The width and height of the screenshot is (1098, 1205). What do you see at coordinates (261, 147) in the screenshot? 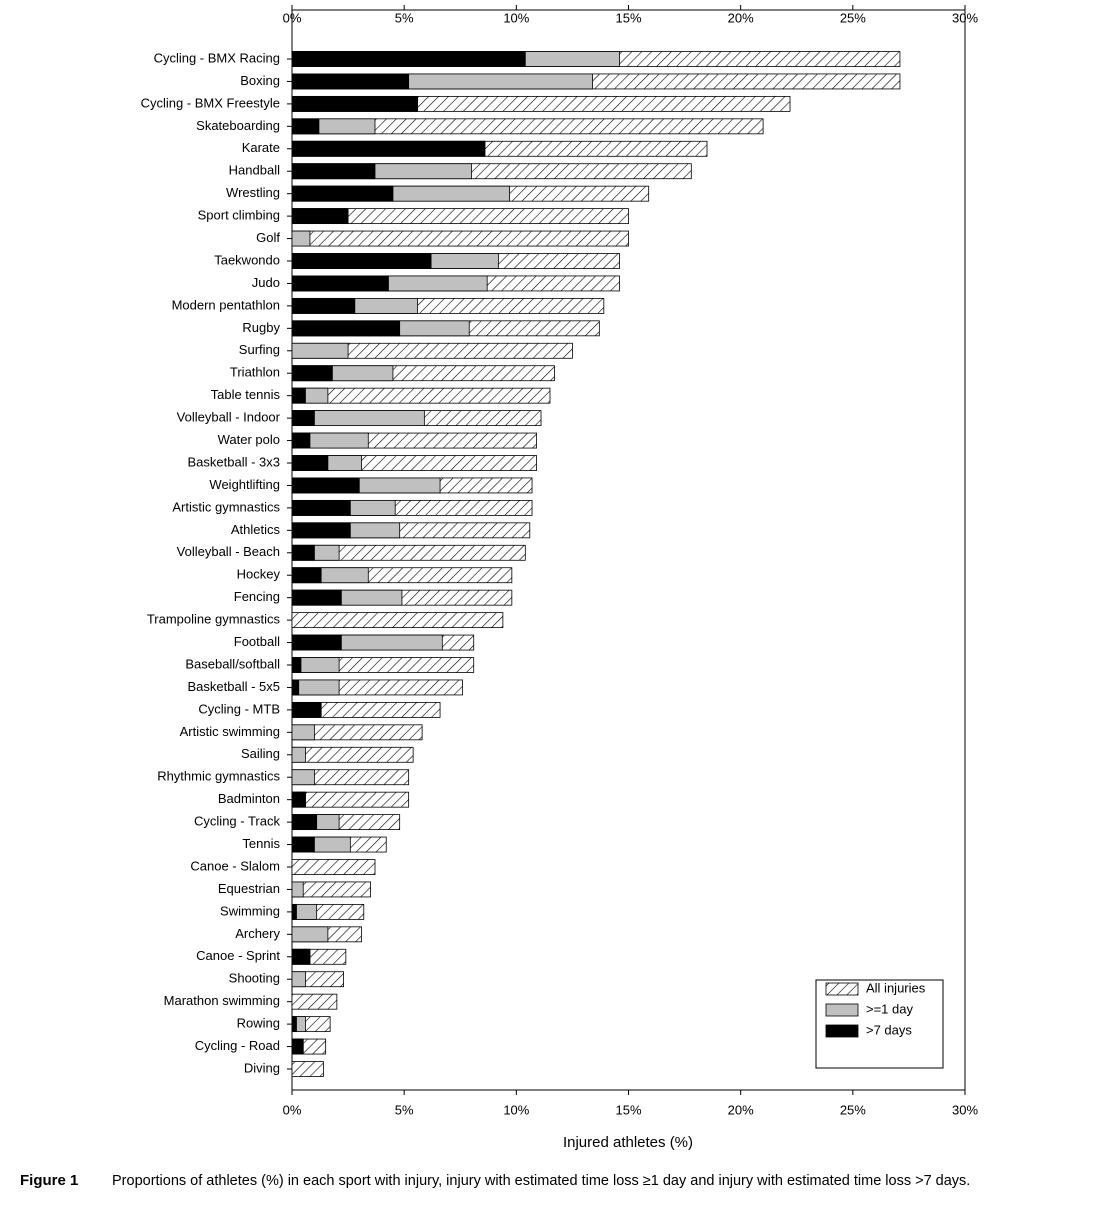
I see `y-tick-label: Karate` at bounding box center [261, 147].